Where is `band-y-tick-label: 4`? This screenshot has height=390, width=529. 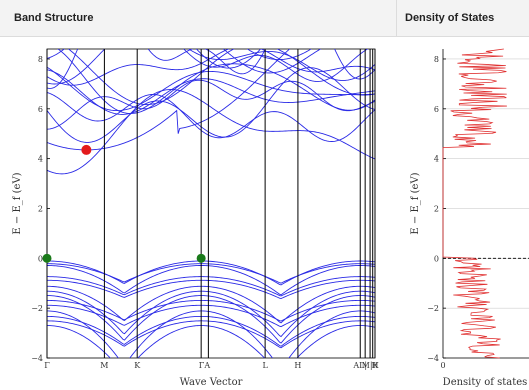 band-y-tick-label: 4 is located at coordinates (40, 159).